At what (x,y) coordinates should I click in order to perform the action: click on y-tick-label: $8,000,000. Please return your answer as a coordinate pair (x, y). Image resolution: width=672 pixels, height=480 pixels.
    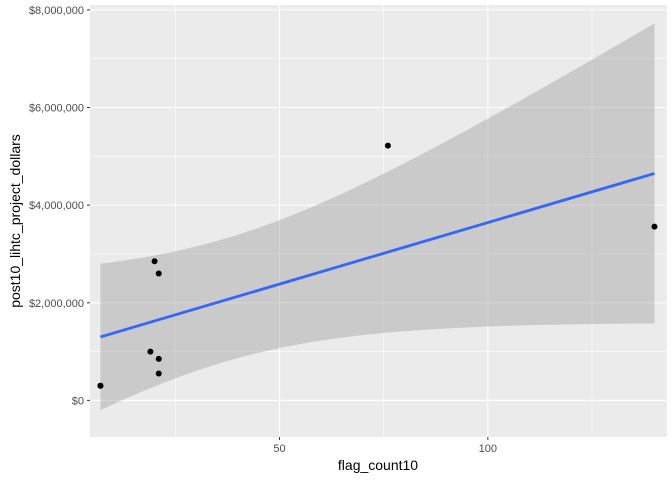
    Looking at the image, I should click on (56, 11).